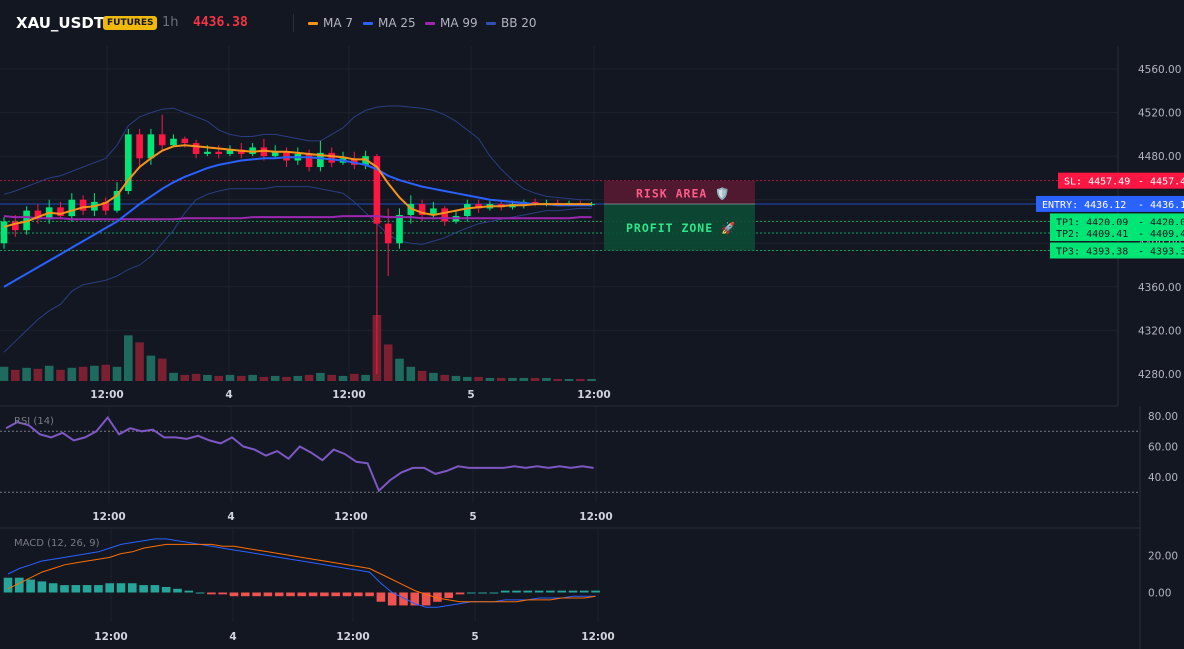 The image size is (1184, 649). What do you see at coordinates (60, 23) in the screenshot?
I see `symbol-title: XAU_USDT` at bounding box center [60, 23].